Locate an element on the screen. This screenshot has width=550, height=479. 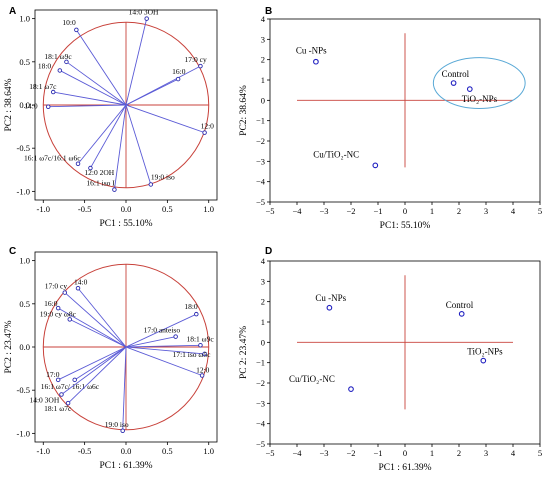
x-tick-label: 0.5 is located at coordinates (167, 451).